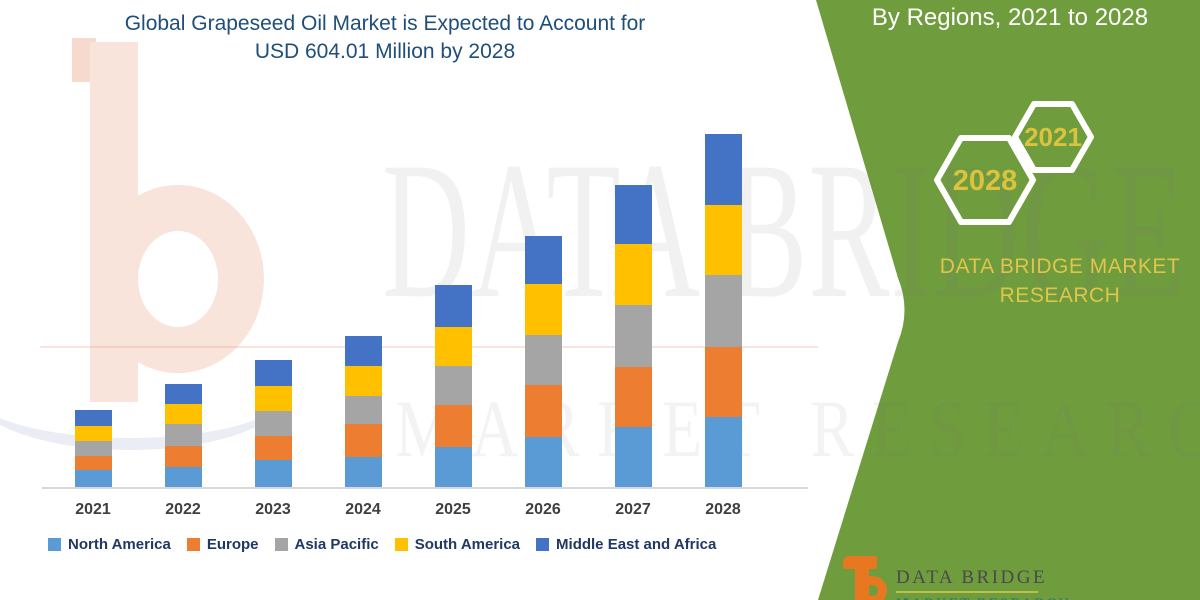 The width and height of the screenshot is (1200, 600). Describe the element at coordinates (54, 544) in the screenshot. I see `legend-swatch-north-america` at that location.